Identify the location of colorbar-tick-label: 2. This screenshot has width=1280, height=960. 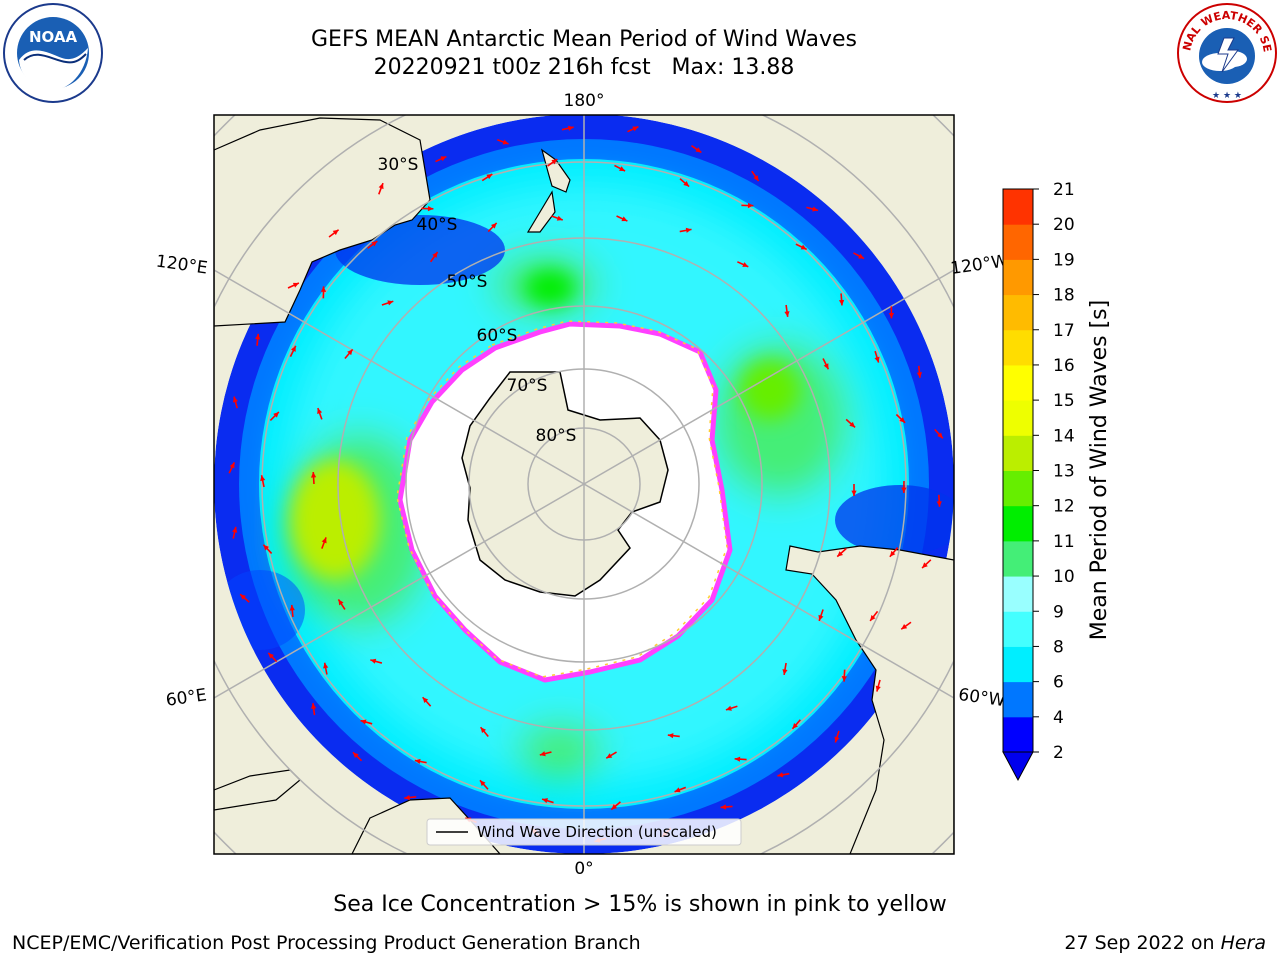
(1058, 753).